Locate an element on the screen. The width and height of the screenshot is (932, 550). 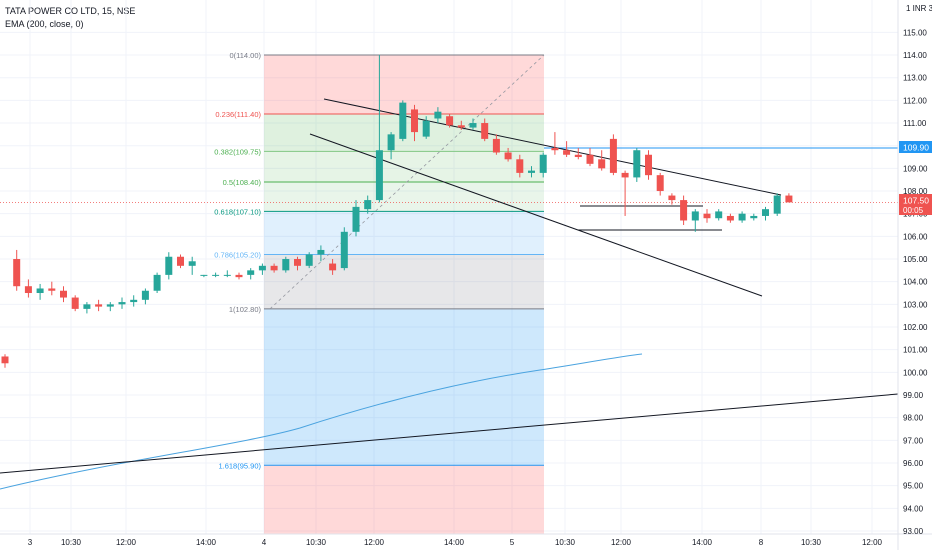
fib-level-label: 1(102.80) is located at coordinates (245, 309).